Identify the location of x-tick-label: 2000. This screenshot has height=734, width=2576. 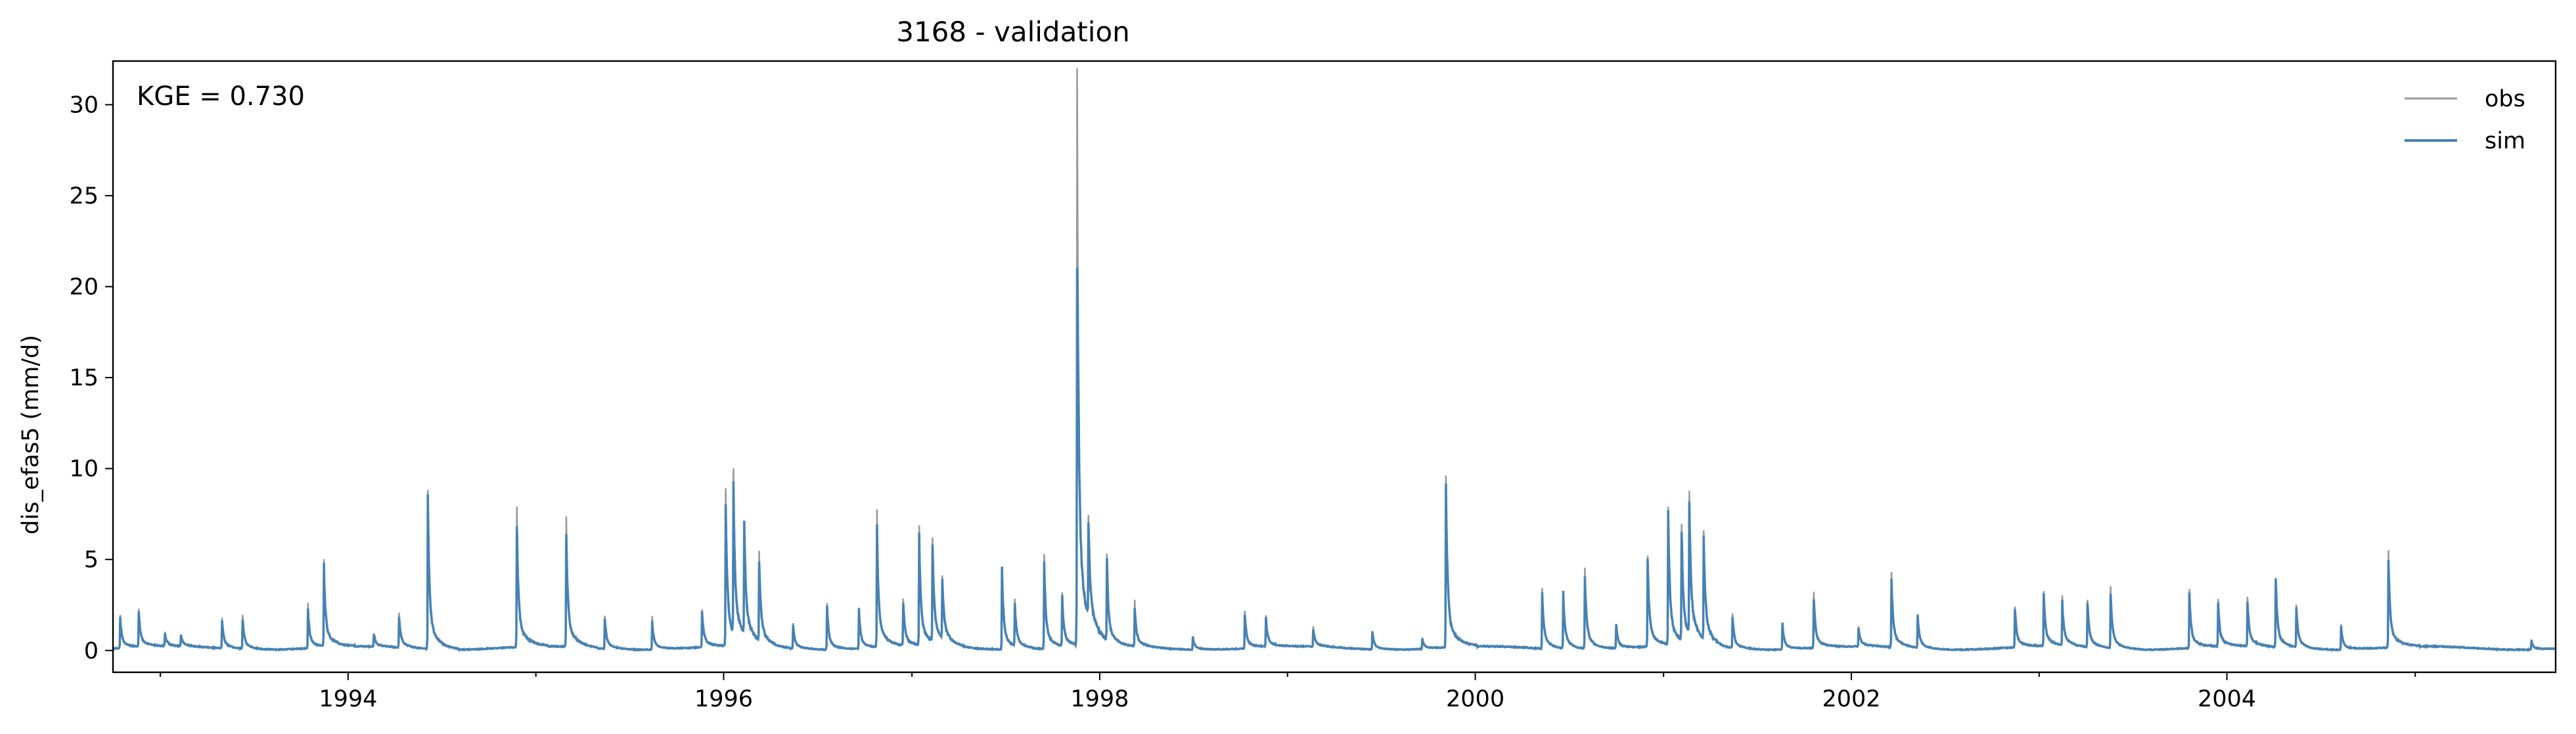
(1475, 699).